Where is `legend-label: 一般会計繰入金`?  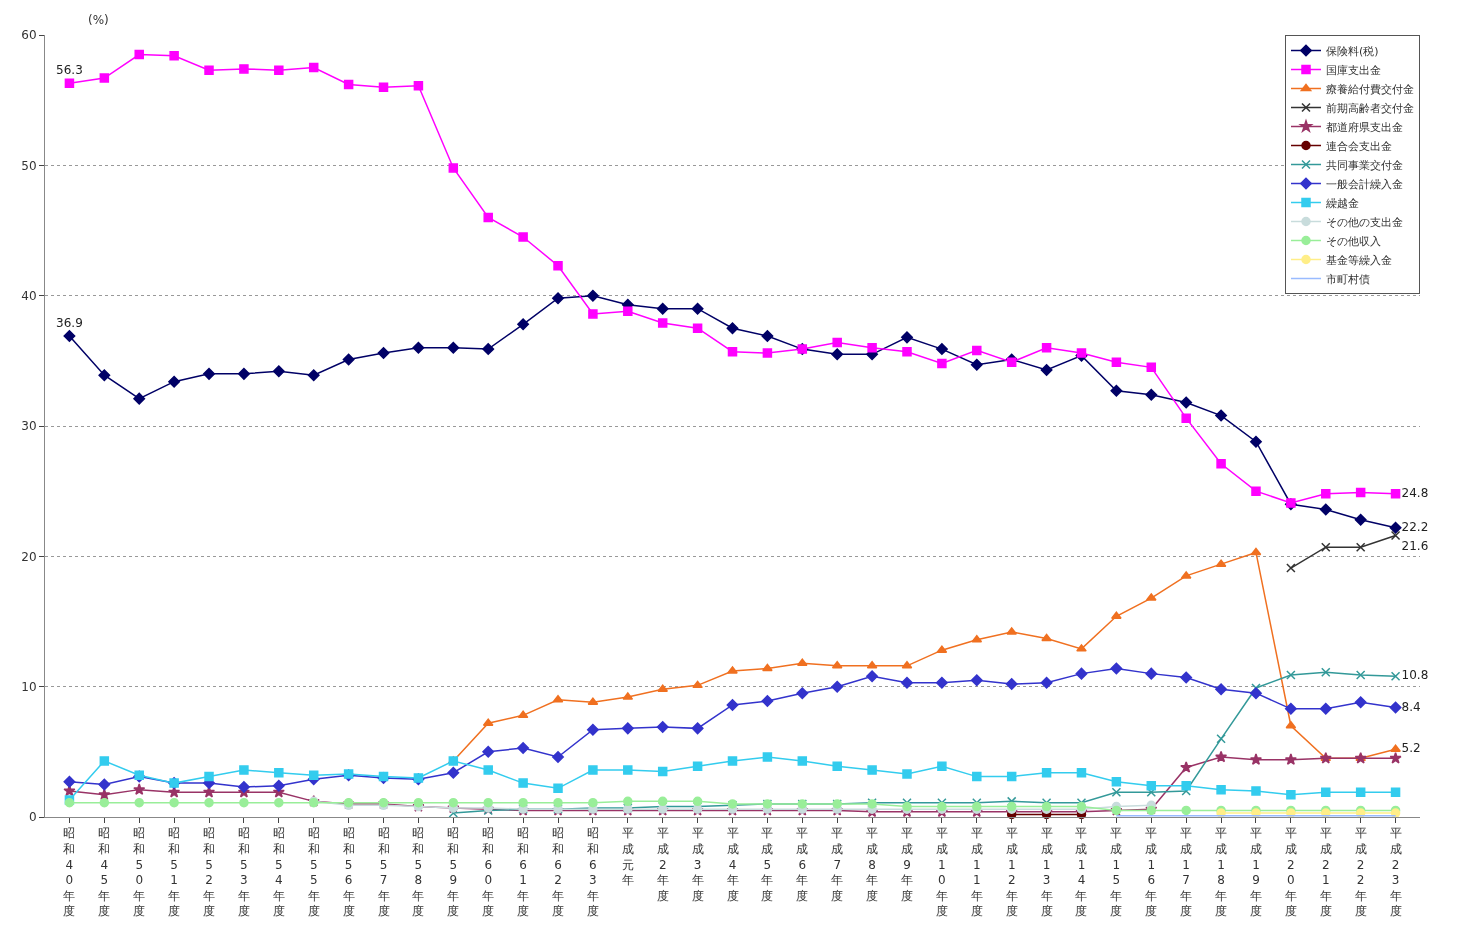
legend-label: 一般会計繰入金 is located at coordinates (1364, 184).